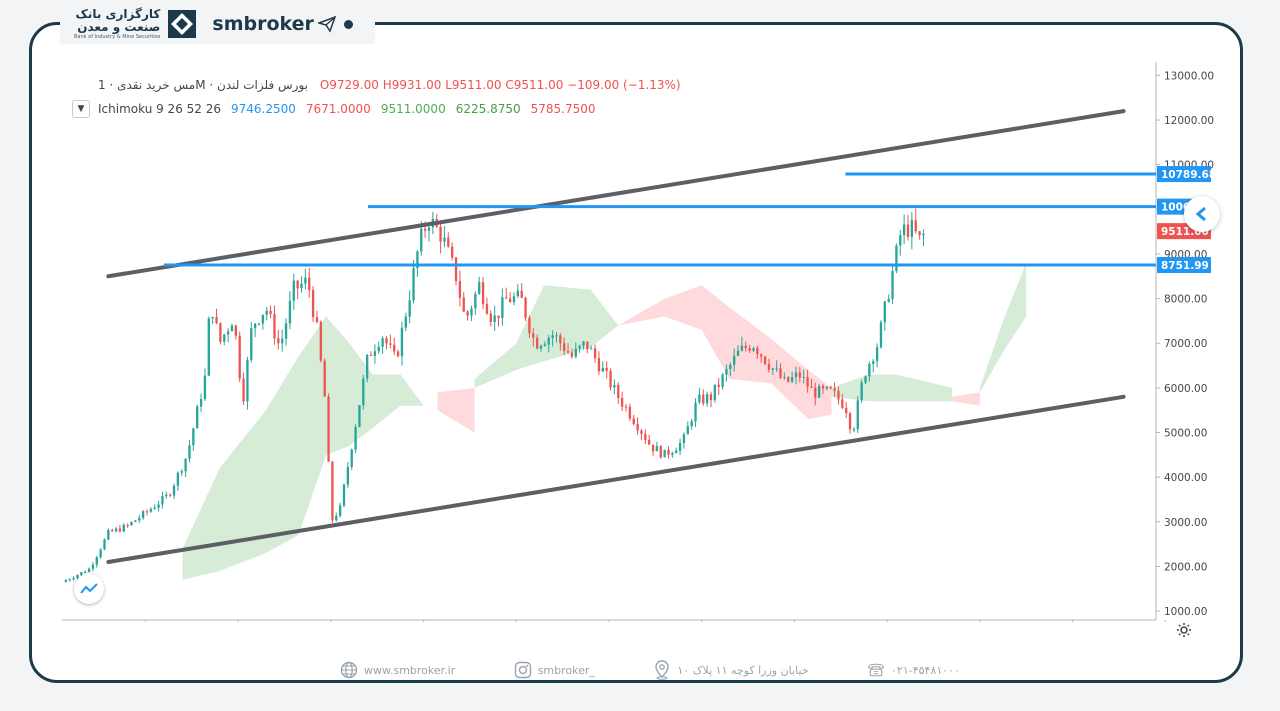 Image resolution: width=1280 pixels, height=711 pixels. I want to click on low-value: L9511.00, so click(473, 85).